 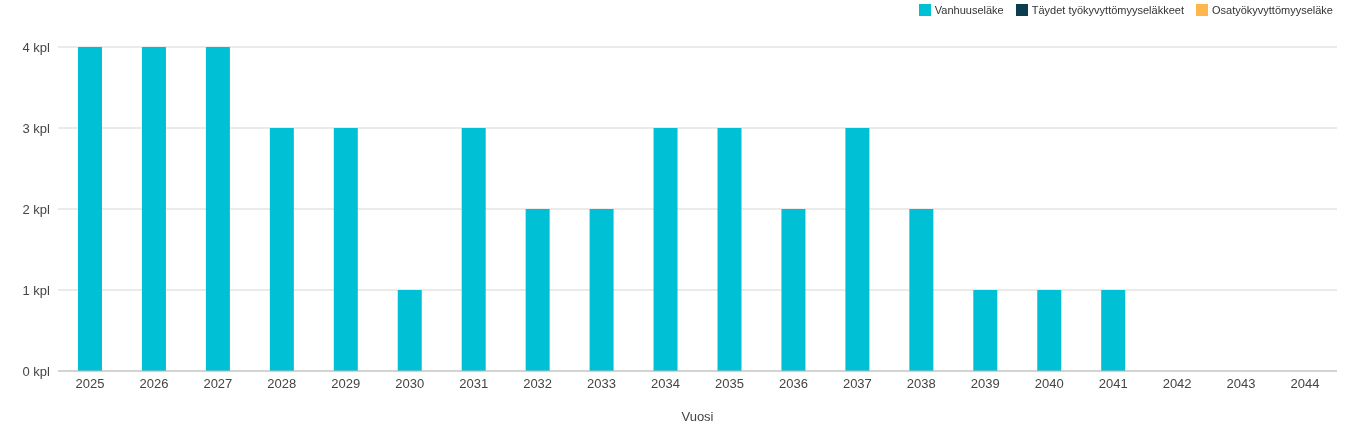 I want to click on x-tick-label: 2031, so click(x=474, y=384).